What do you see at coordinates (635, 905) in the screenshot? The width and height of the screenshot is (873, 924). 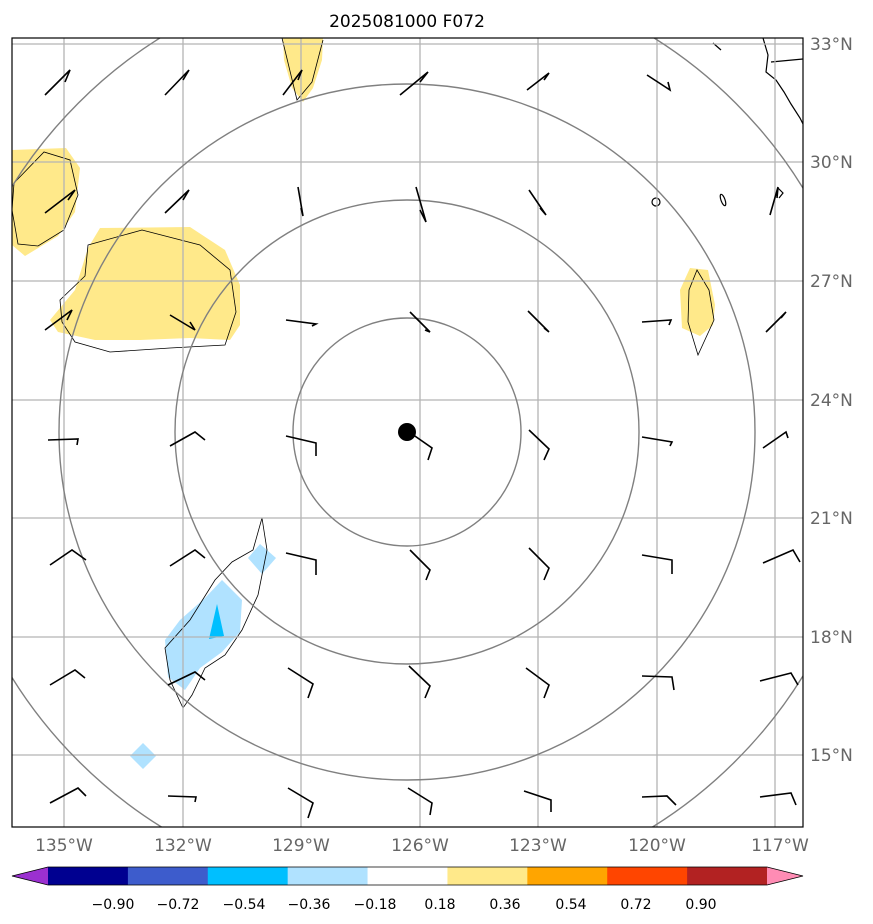 I see `colorbar-tick-label: 0.72` at bounding box center [635, 905].